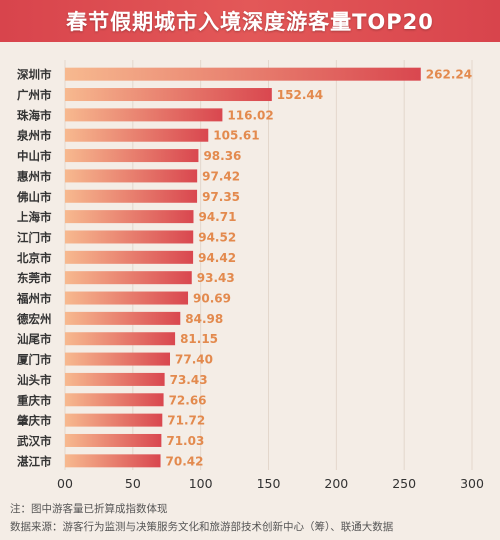 Image resolution: width=500 pixels, height=540 pixels. I want to click on value-label: 97.42, so click(221, 176).